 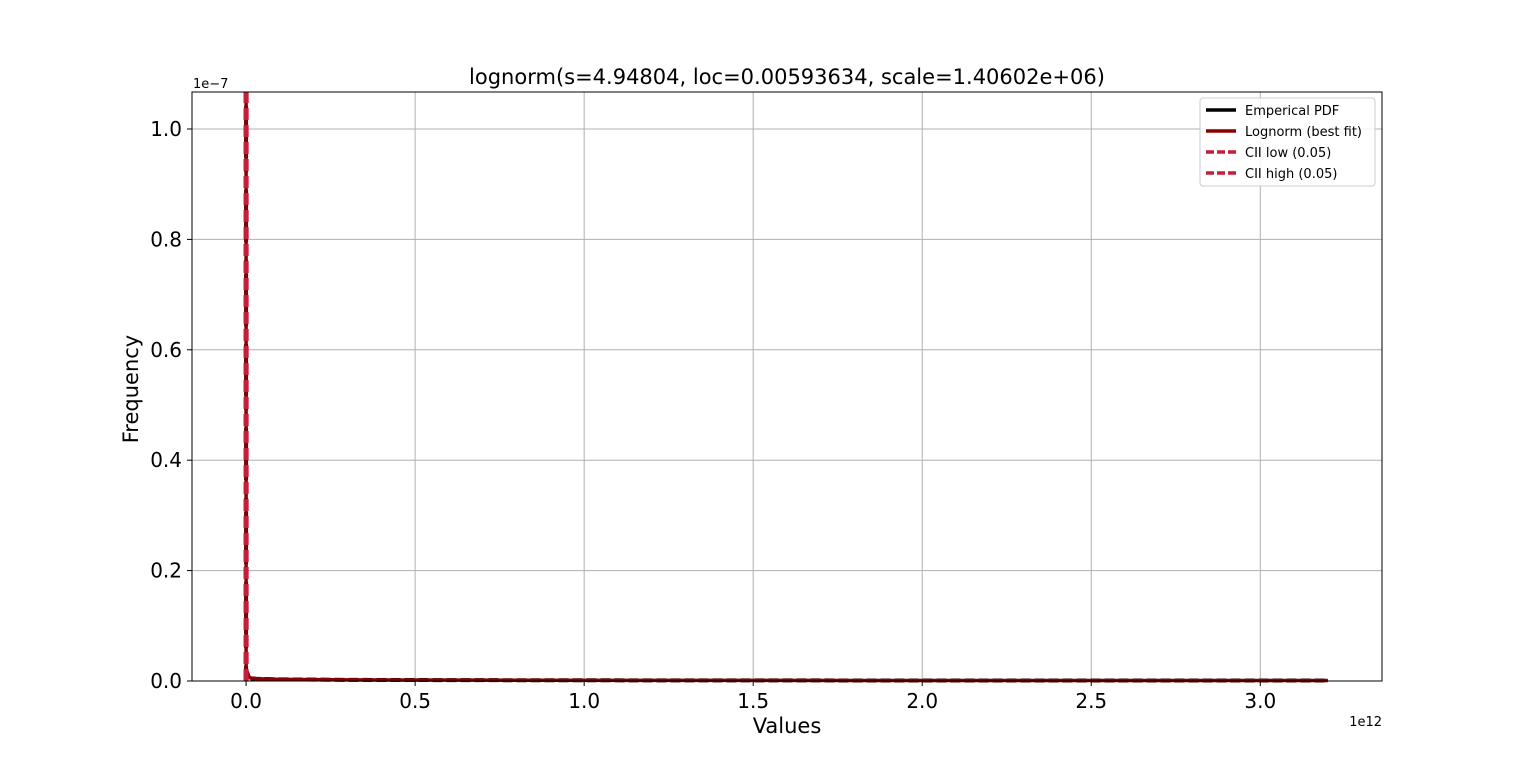 What do you see at coordinates (1292, 111) in the screenshot?
I see `legend-entry-0: Emperical PDF` at bounding box center [1292, 111].